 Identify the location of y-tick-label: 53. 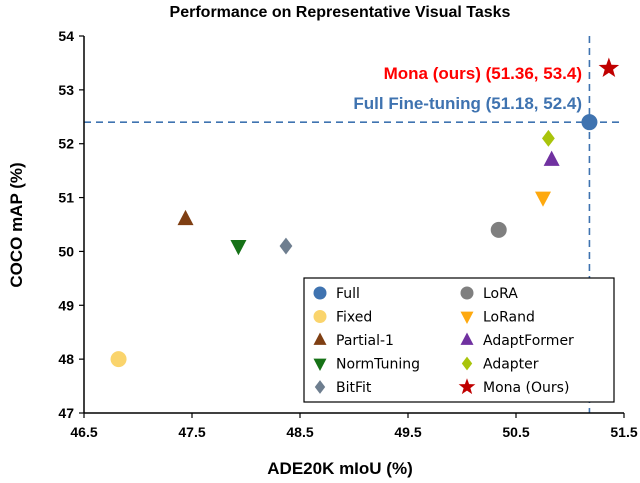
(66, 90).